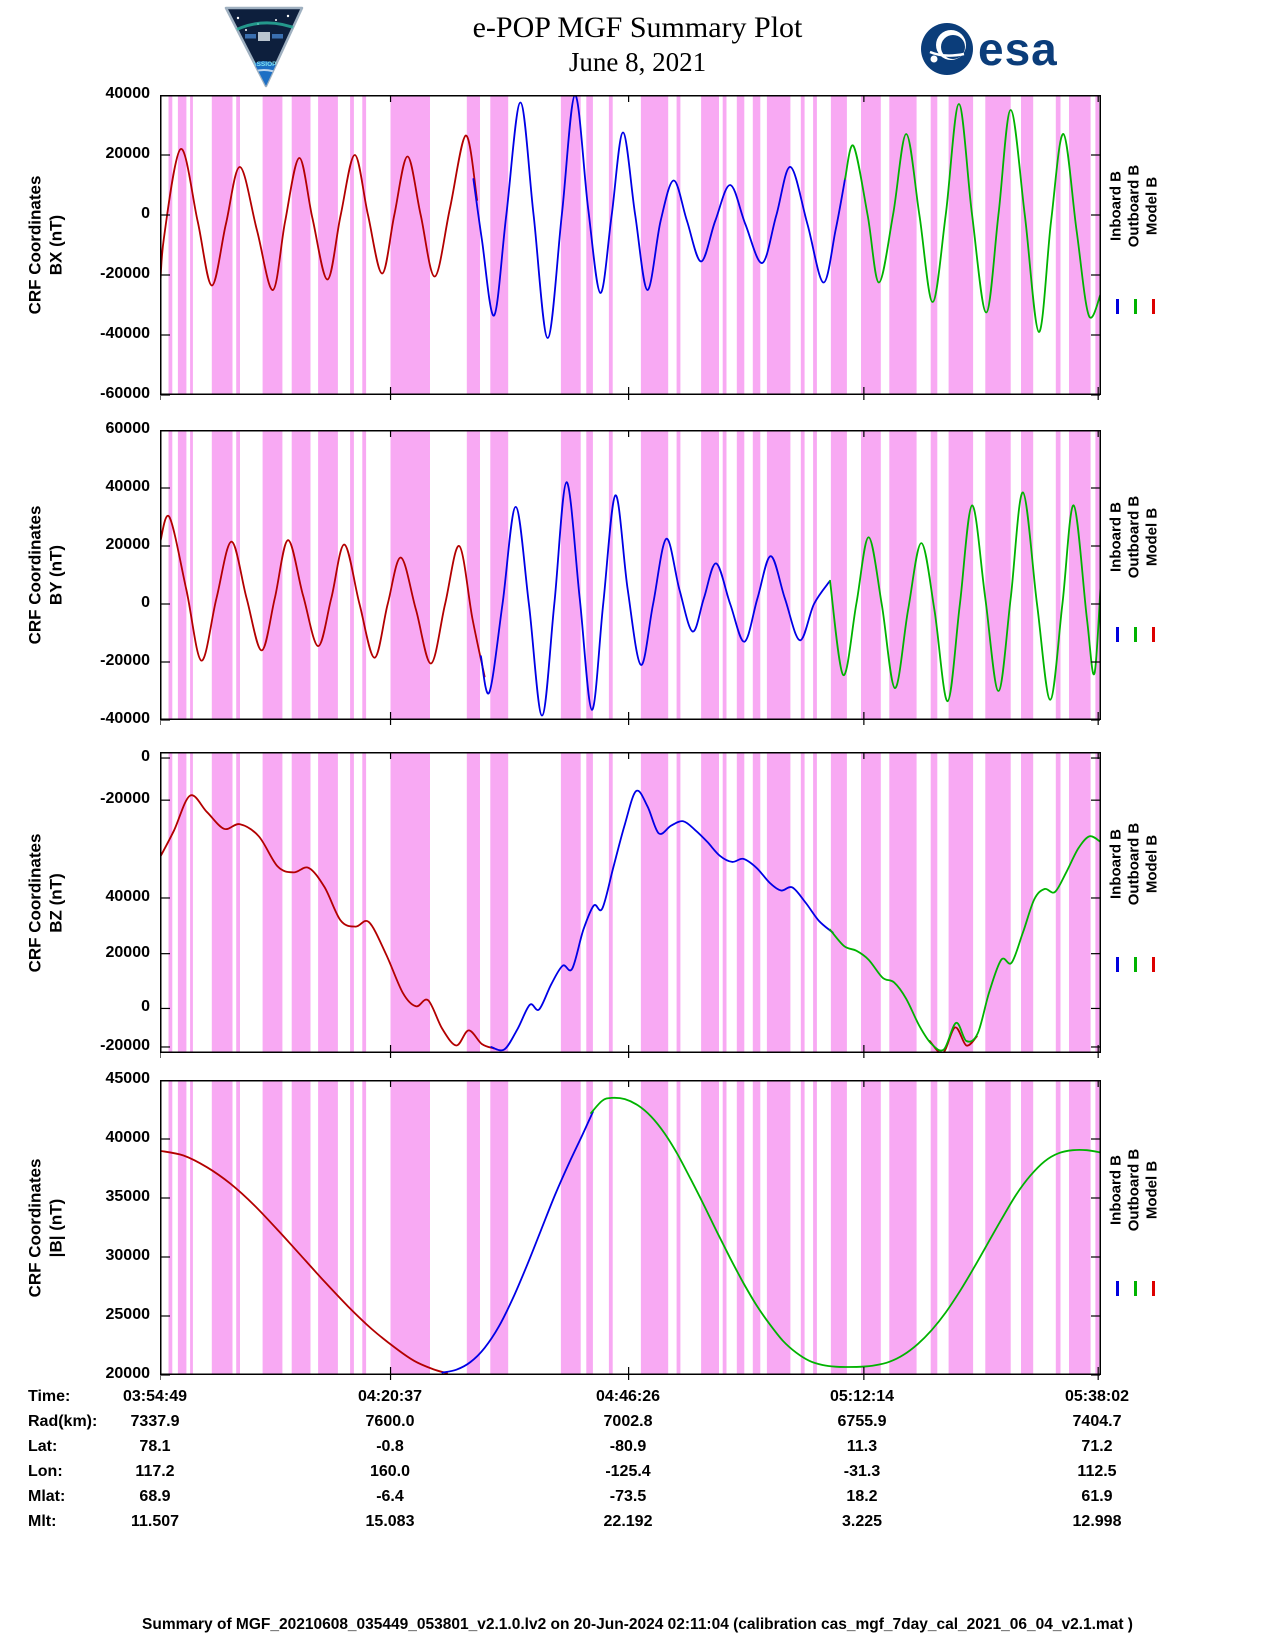 This screenshot has height=1650, width=1275. What do you see at coordinates (390, 1421) in the screenshot?
I see `table-cell: 7600.0` at bounding box center [390, 1421].